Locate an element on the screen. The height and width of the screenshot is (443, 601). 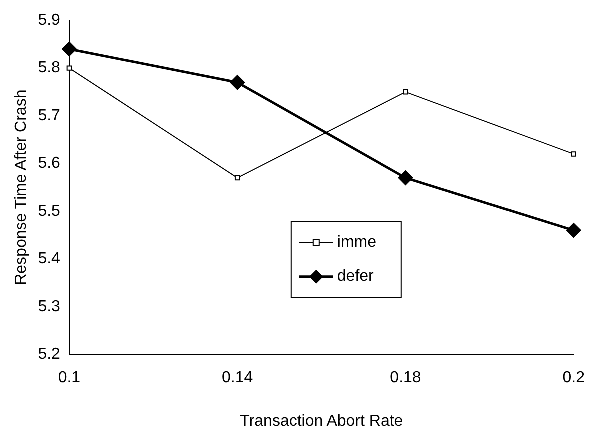
y-axis-title: Response Time After Crash is located at coordinates (21, 188).